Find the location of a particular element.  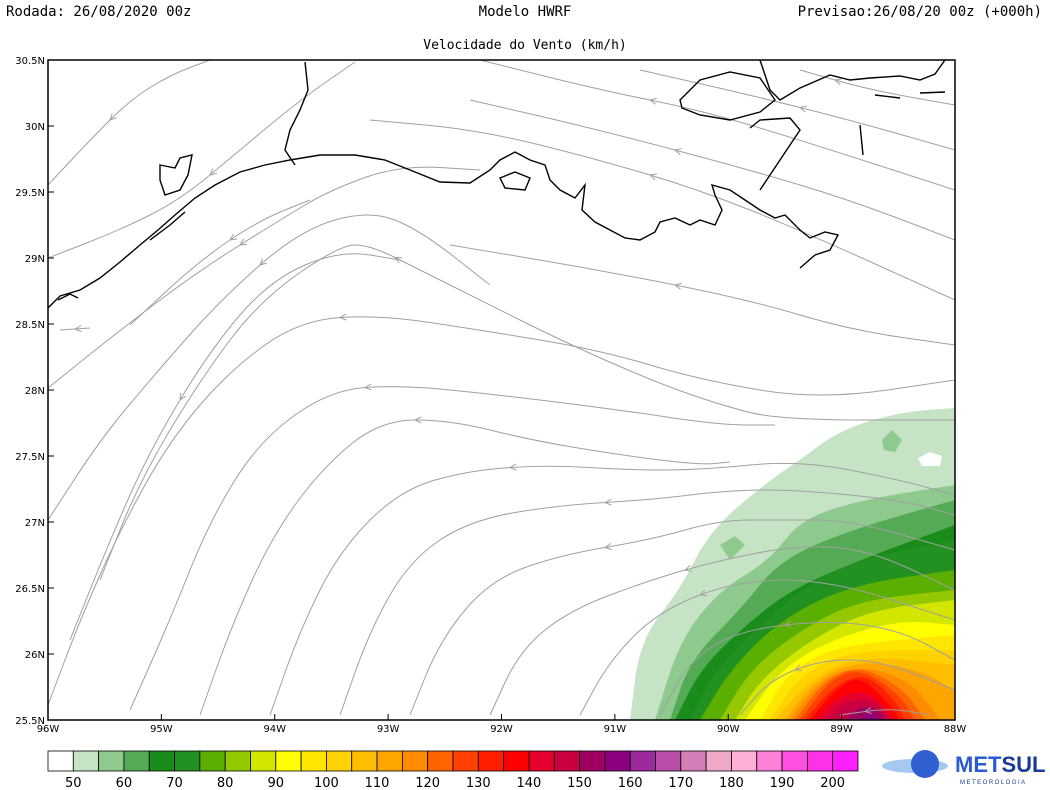

run-time: Rodada: 26/08/2020 00z is located at coordinates (99, 12).